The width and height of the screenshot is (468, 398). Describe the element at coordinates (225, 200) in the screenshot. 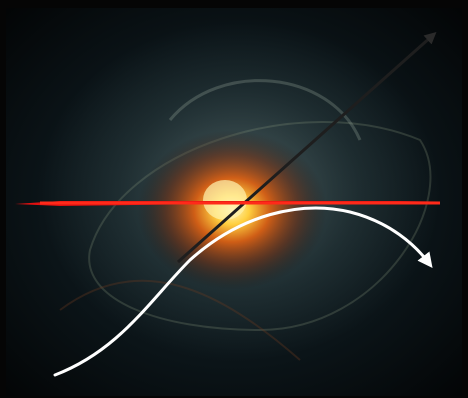

I see `fire-center` at that location.